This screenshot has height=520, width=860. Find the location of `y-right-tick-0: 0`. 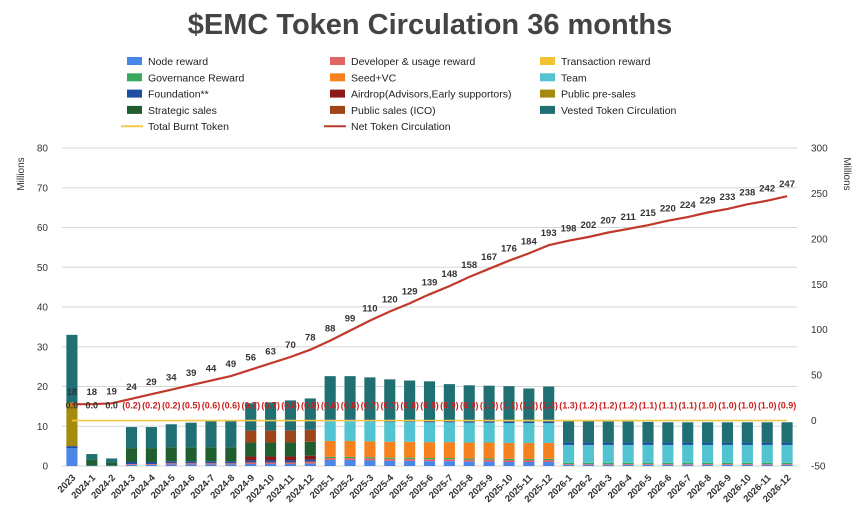

y-right-tick-0: 0 is located at coordinates (814, 421).